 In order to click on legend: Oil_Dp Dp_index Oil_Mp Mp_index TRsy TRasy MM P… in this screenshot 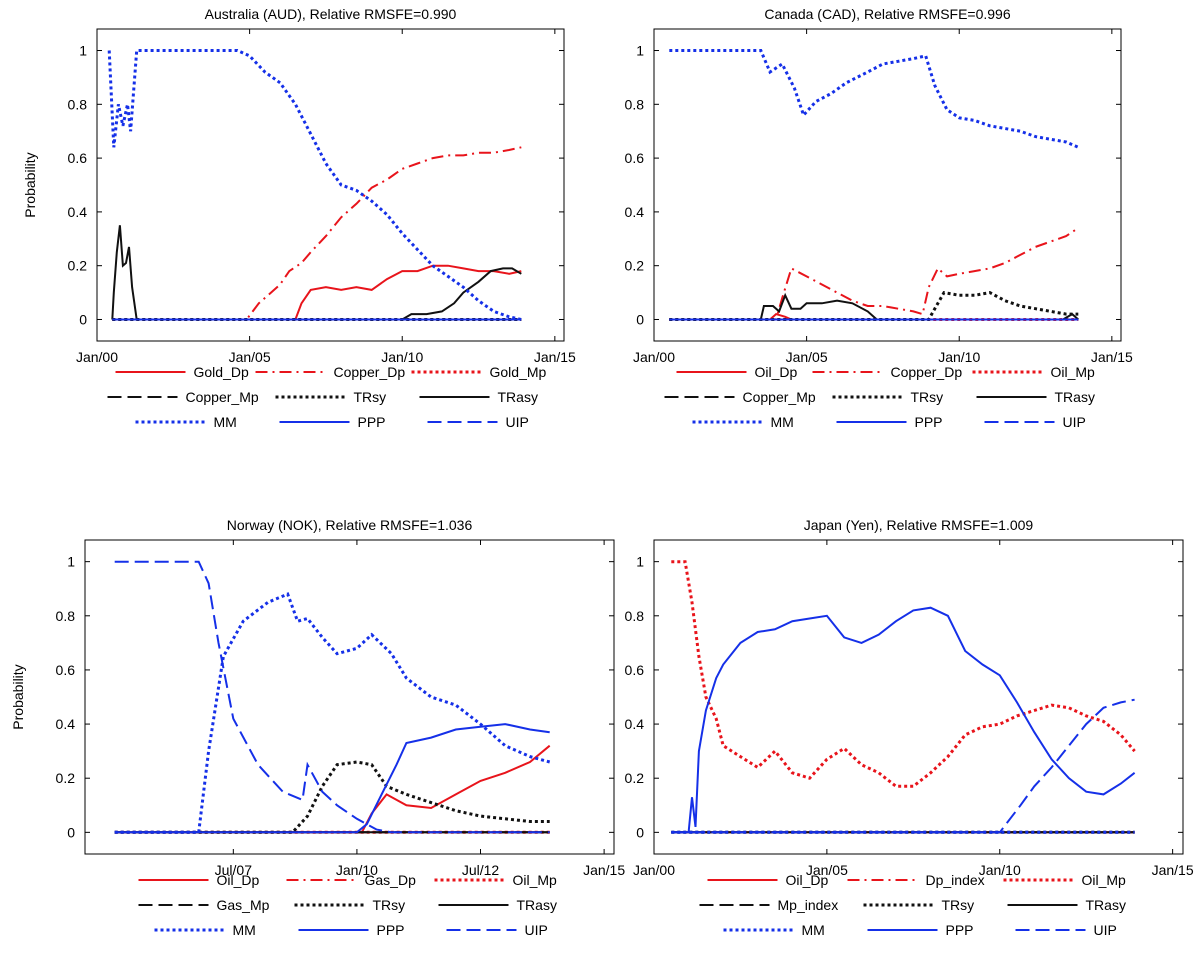, I will do `click(913, 905)`.